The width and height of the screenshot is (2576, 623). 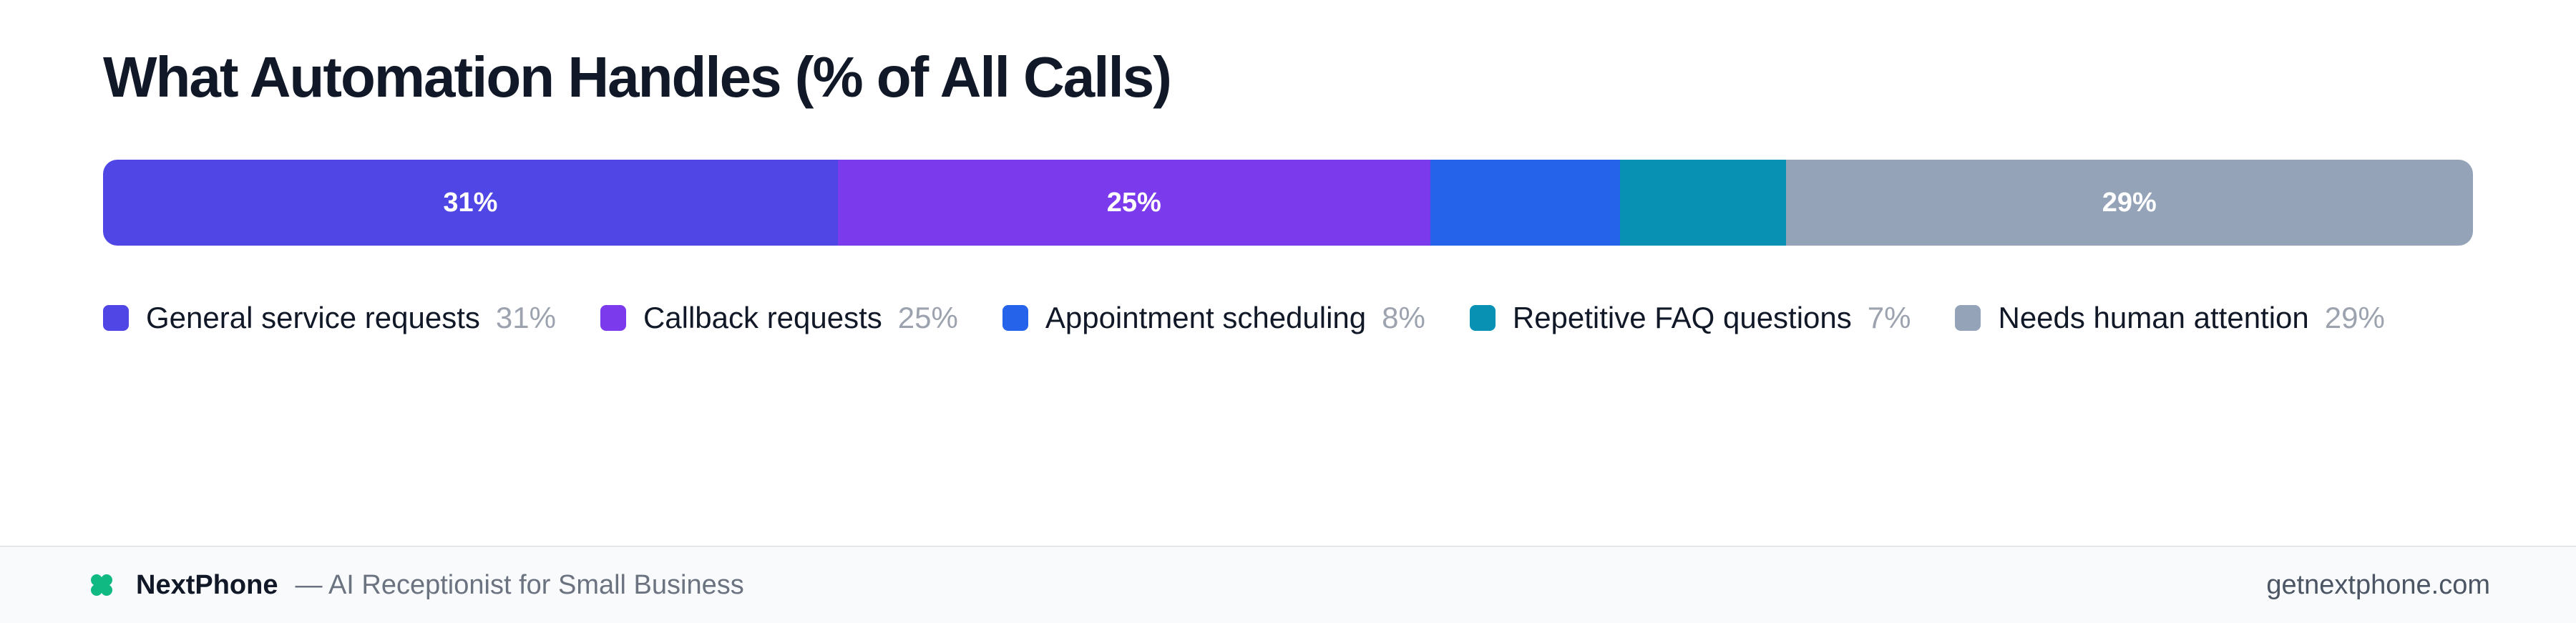 What do you see at coordinates (2129, 203) in the screenshot?
I see `bar-segment-5: 29%` at bounding box center [2129, 203].